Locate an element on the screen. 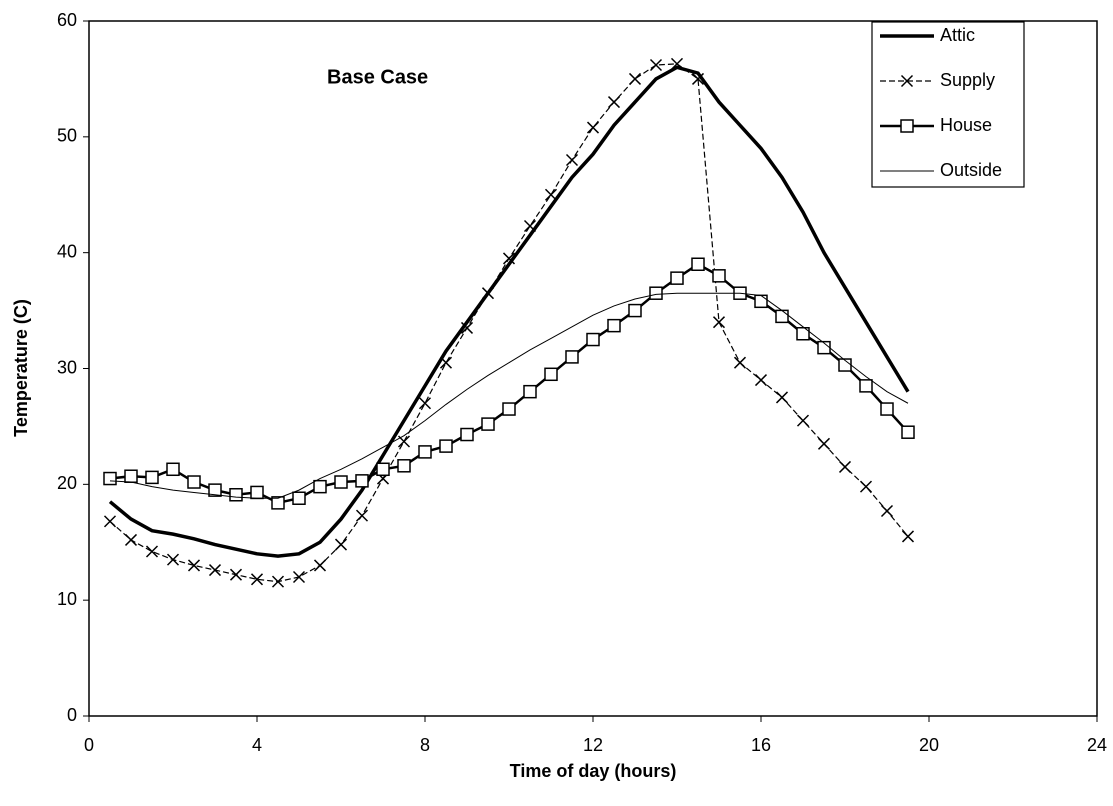 This screenshot has width=1113, height=806. y-tick-label: 20 is located at coordinates (67, 483).